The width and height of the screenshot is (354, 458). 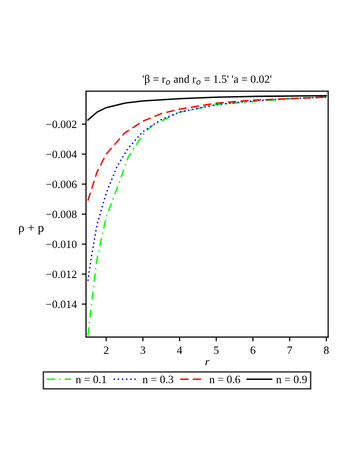 I want to click on y-tick-label: −0.014, so click(x=61, y=304).